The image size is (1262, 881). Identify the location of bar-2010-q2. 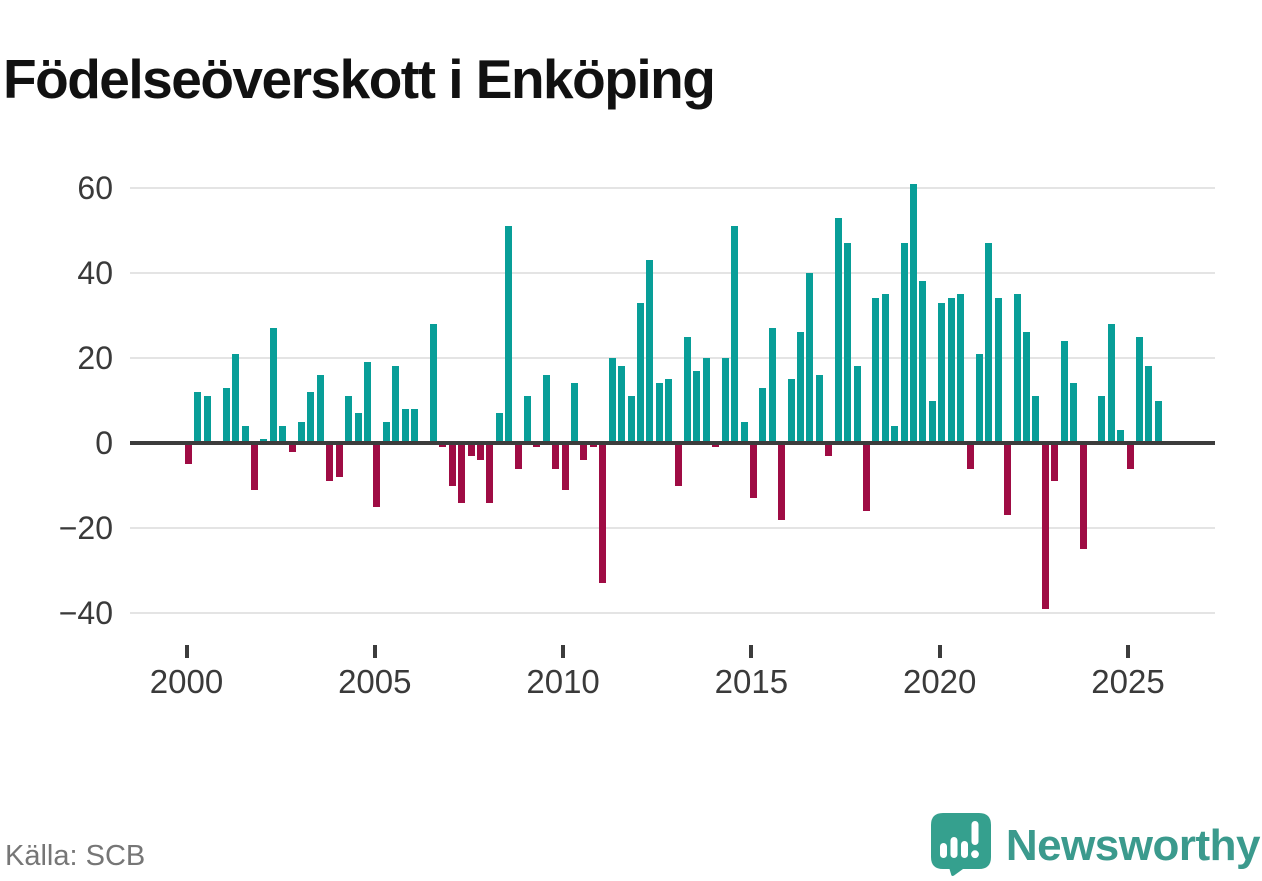
(574, 413).